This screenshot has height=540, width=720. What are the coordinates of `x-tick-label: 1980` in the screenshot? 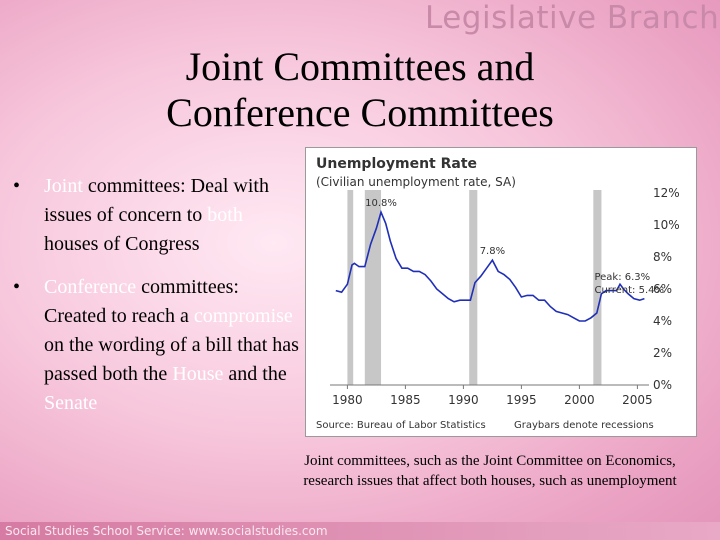 It's located at (347, 400).